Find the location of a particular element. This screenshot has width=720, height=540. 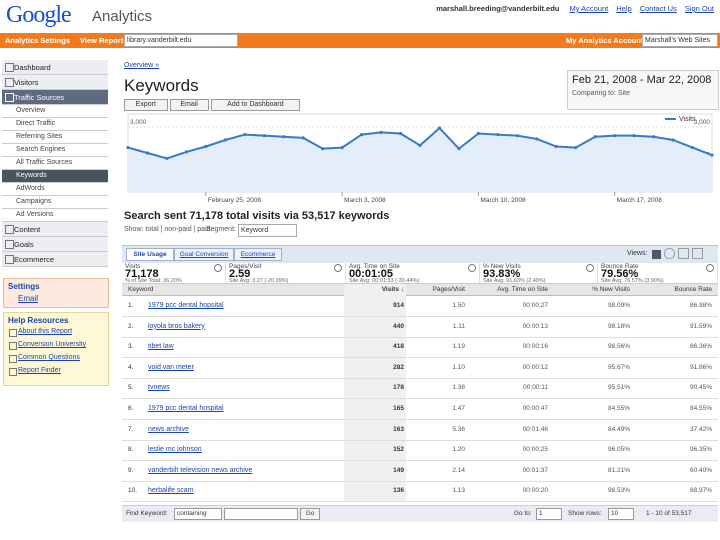

go-button: Go is located at coordinates (310, 514).